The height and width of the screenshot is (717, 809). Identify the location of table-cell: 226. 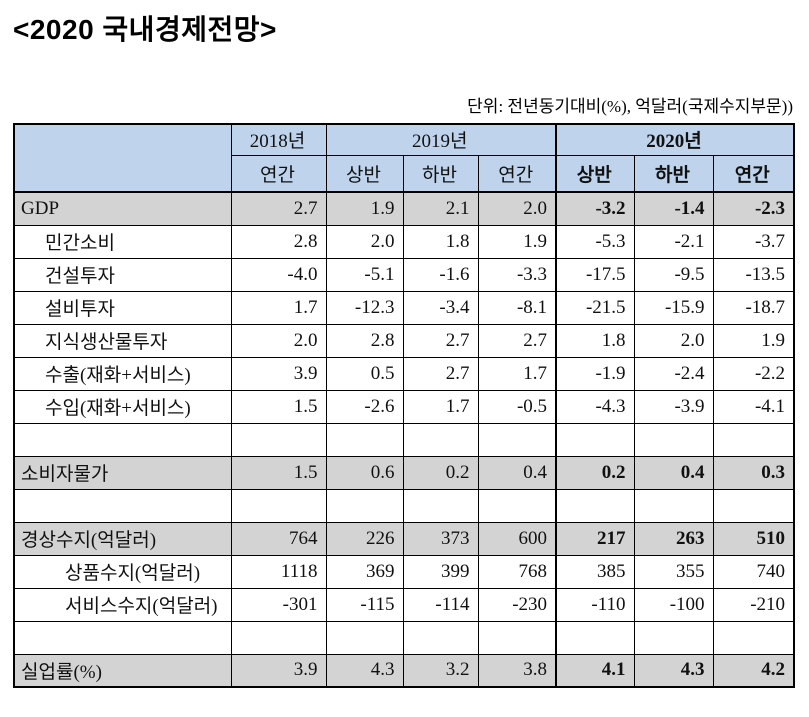
(364, 538).